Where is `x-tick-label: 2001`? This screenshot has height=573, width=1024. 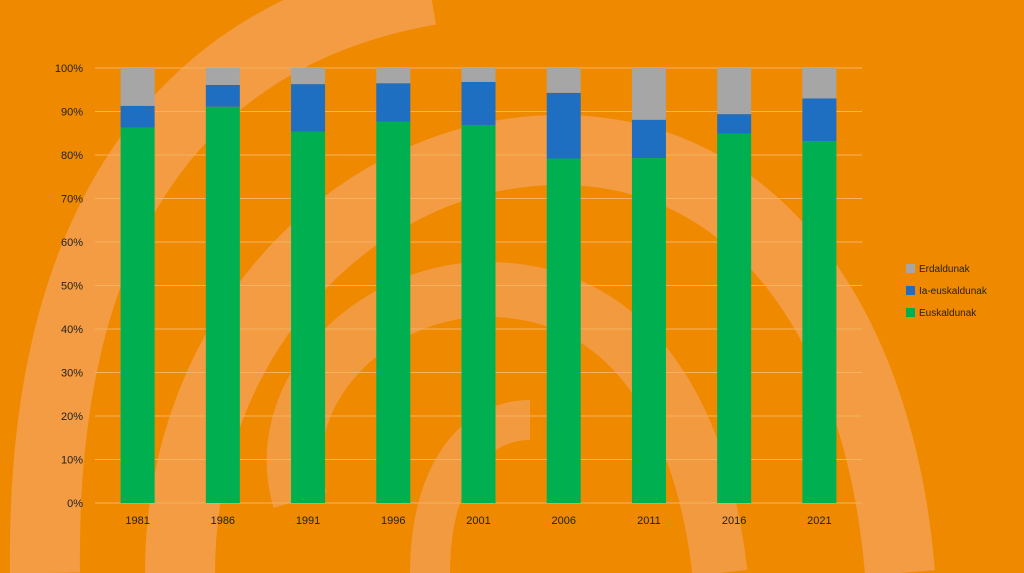
x-tick-label: 2001 is located at coordinates (478, 521).